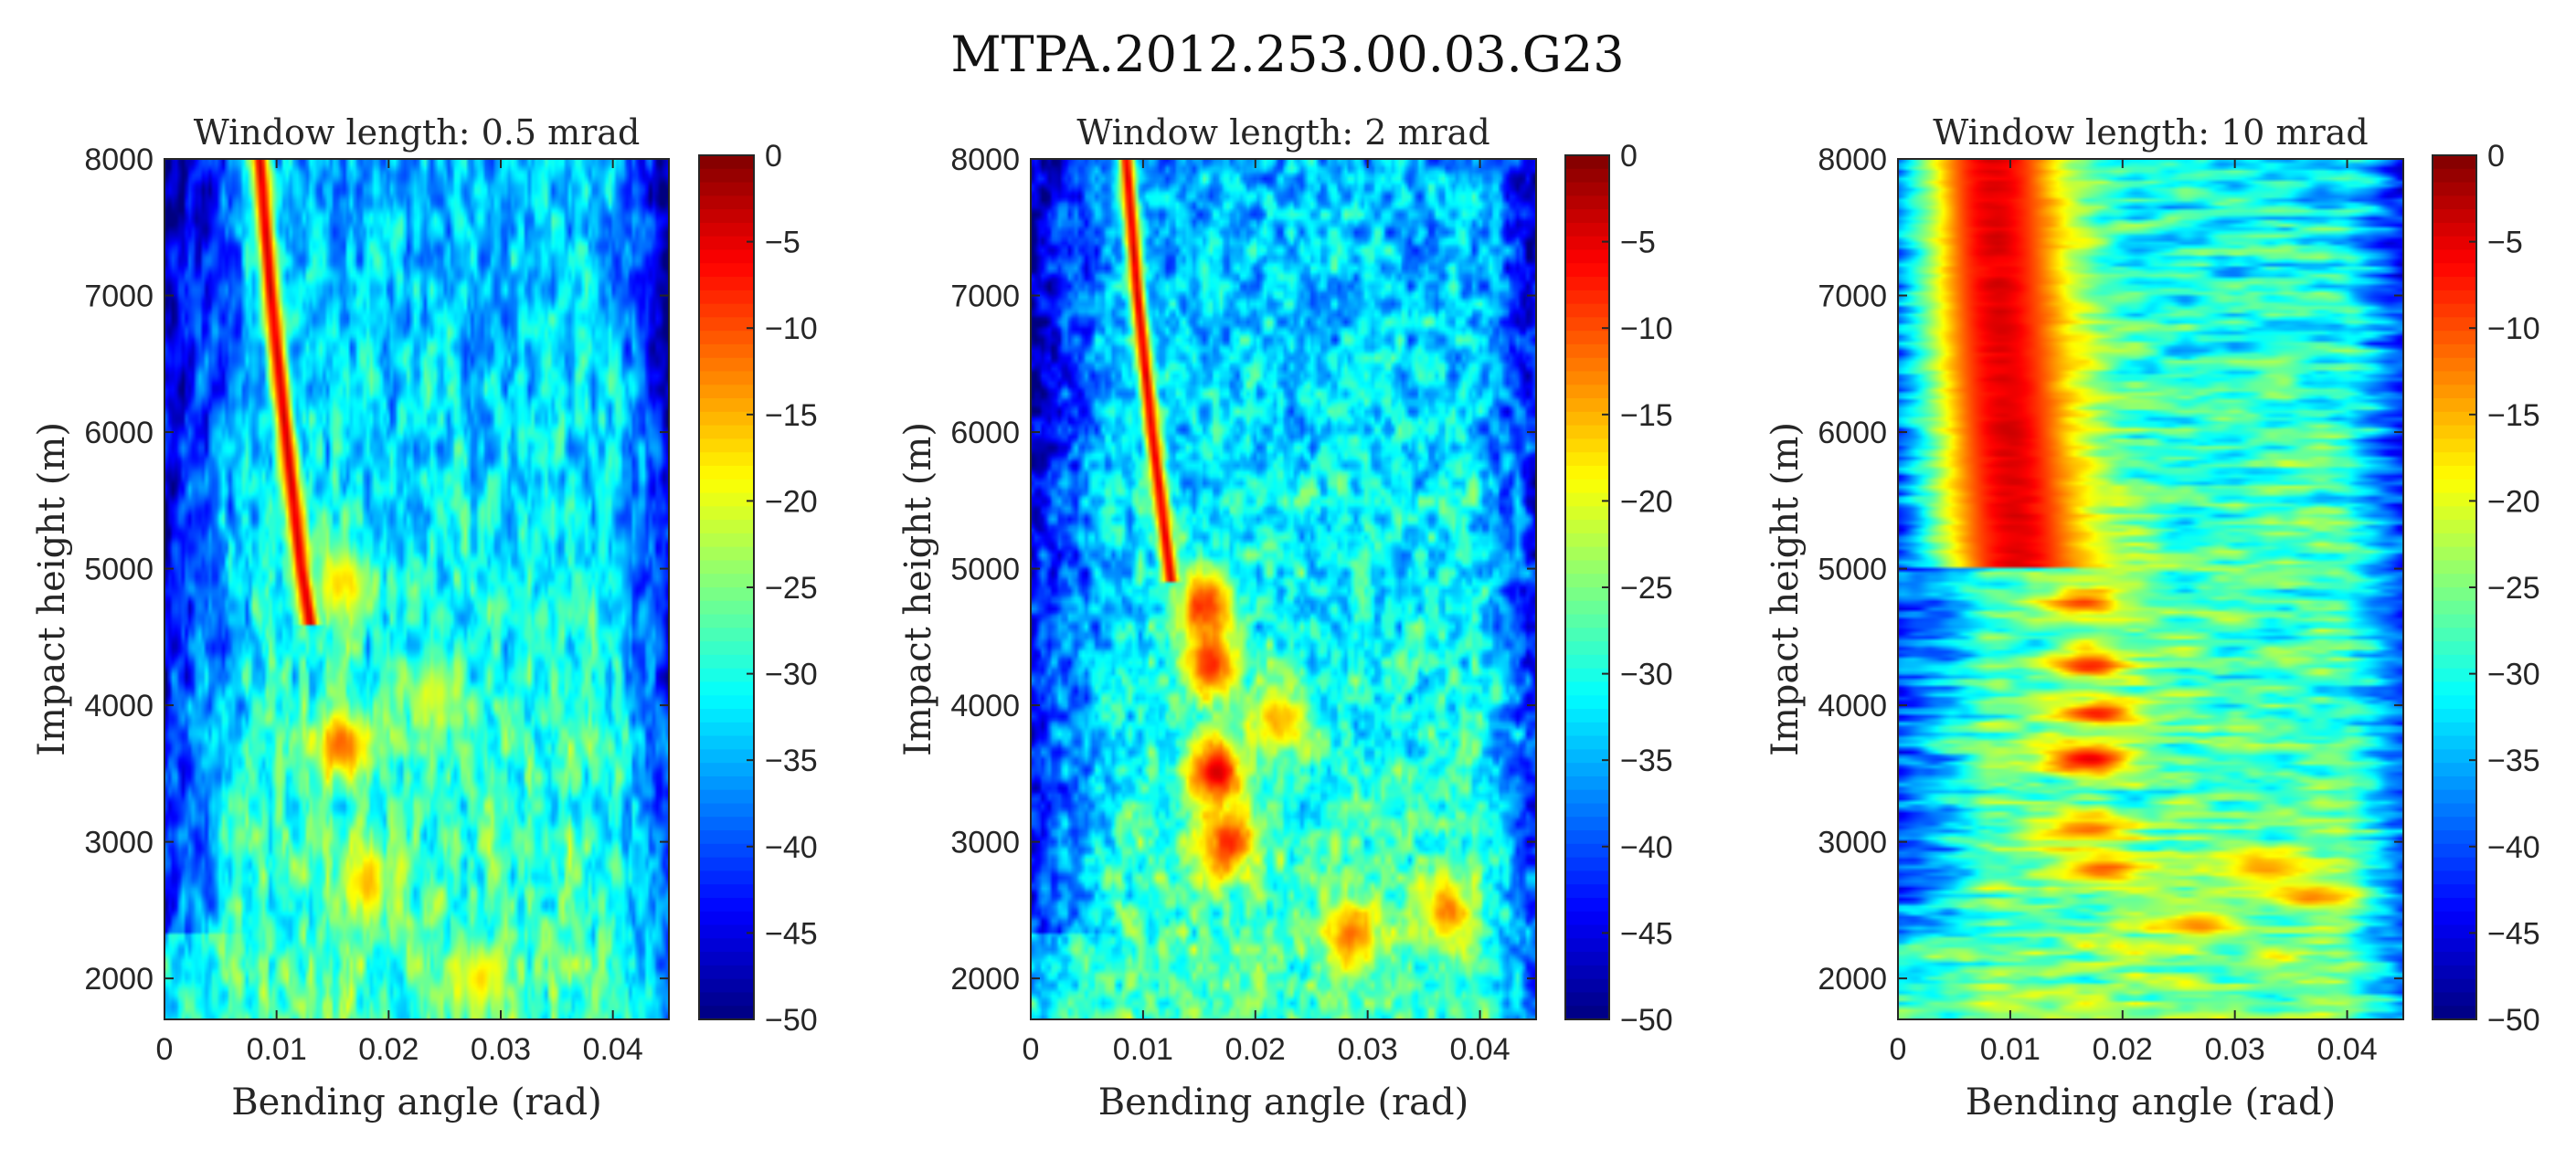 This screenshot has height=1150, width=2576. What do you see at coordinates (1646, 588) in the screenshot?
I see `colorbar-tick-label: −25` at bounding box center [1646, 588].